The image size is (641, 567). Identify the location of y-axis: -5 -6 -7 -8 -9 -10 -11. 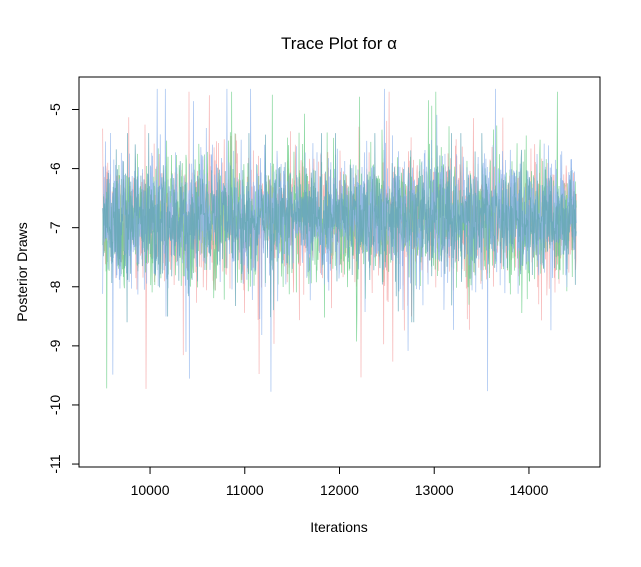
(63, 288).